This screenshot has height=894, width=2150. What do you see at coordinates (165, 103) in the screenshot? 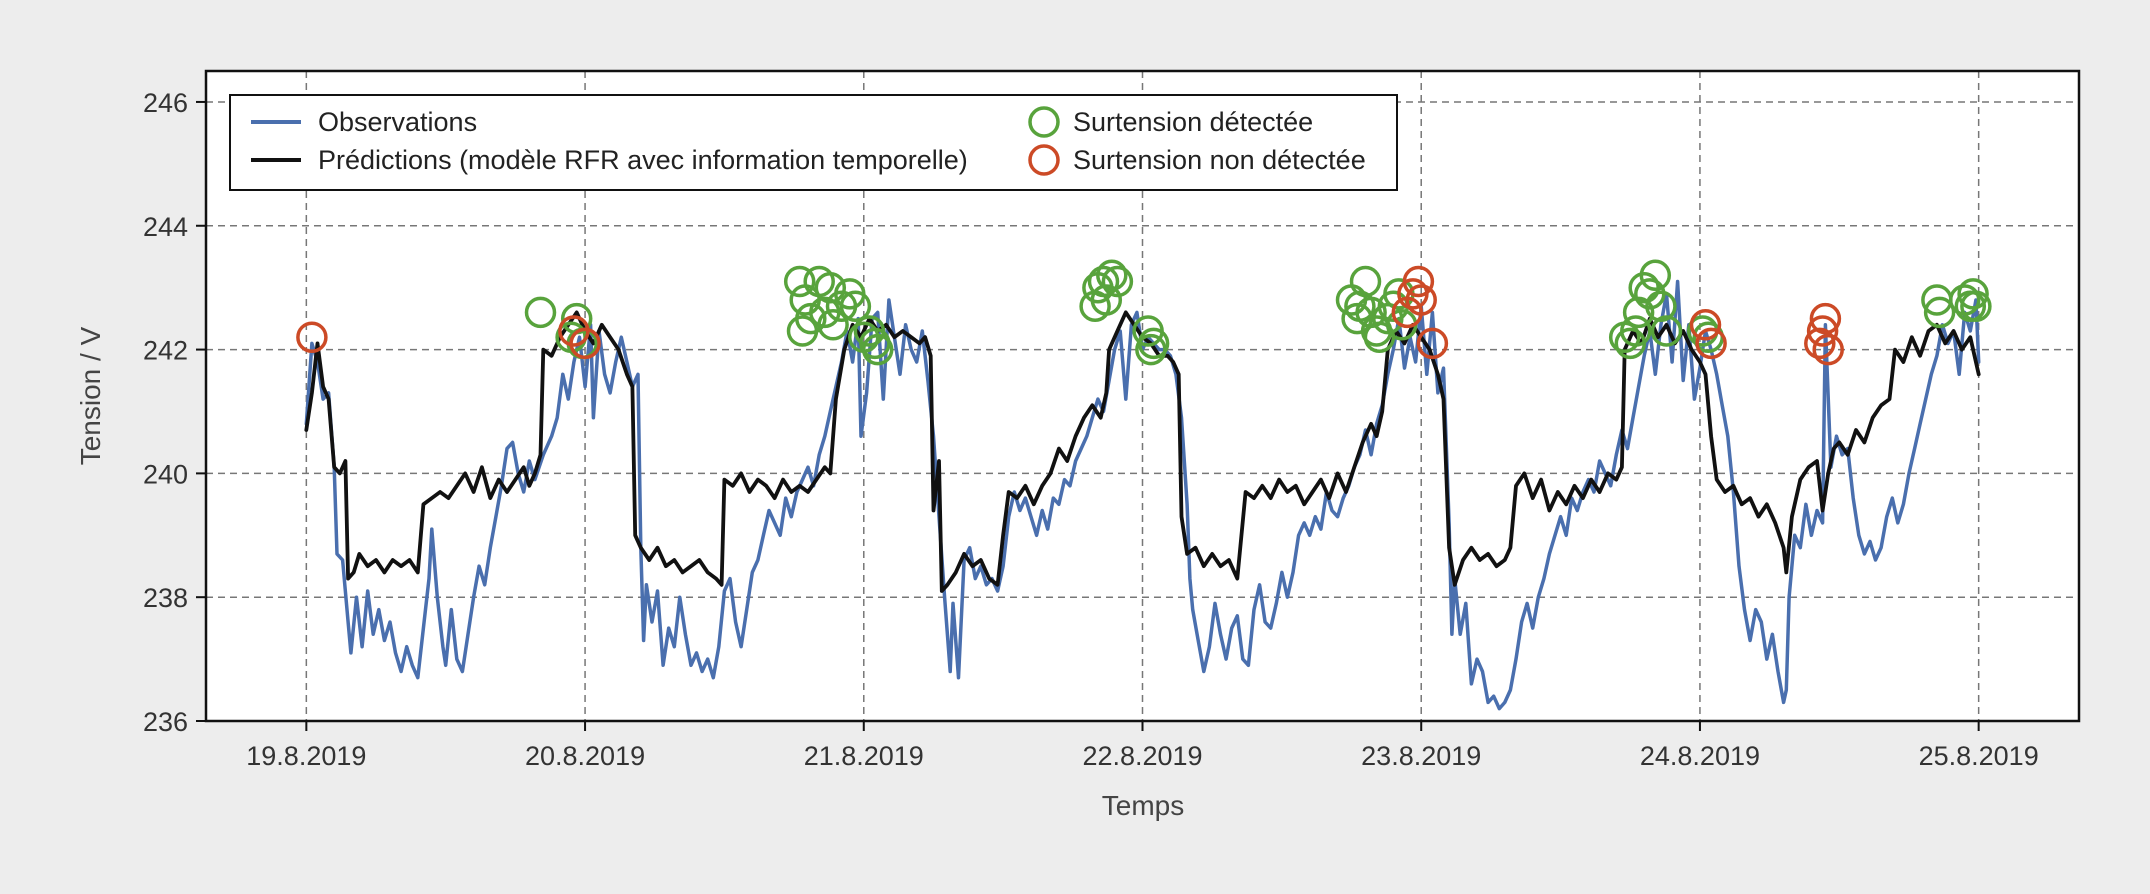
I see `y-tick-label: 246` at bounding box center [165, 103].